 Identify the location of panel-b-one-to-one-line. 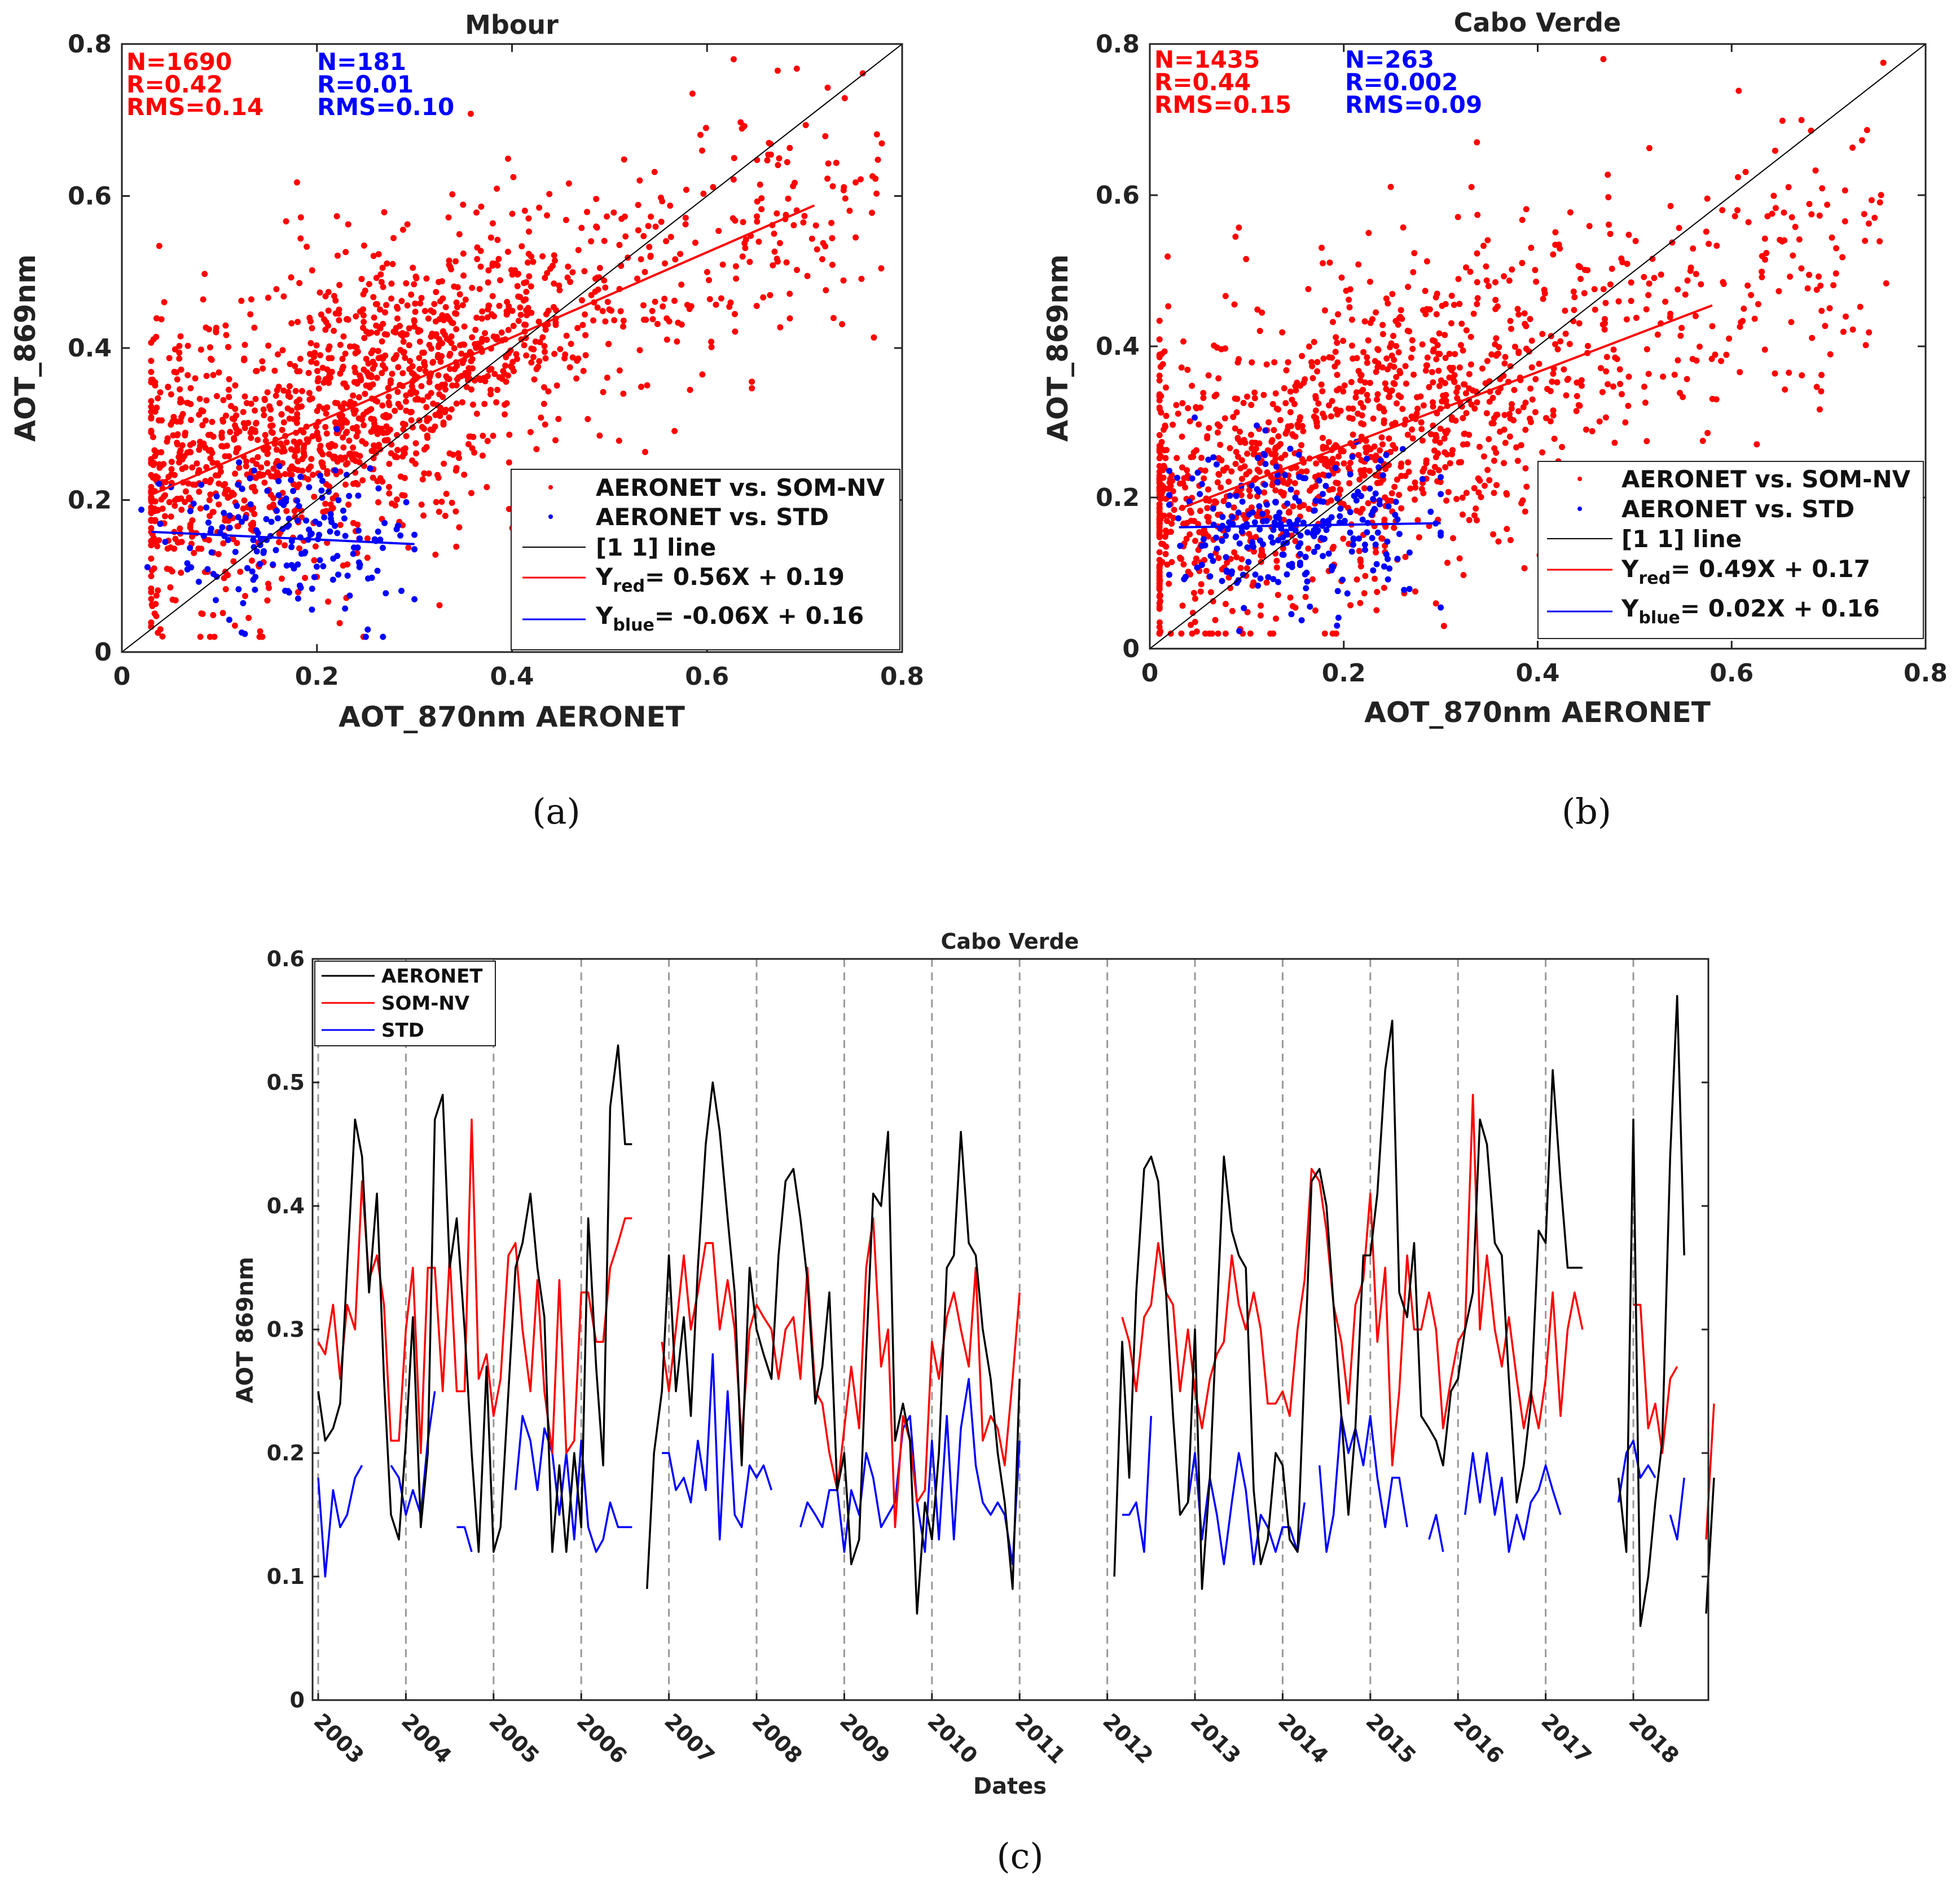
(1537, 346).